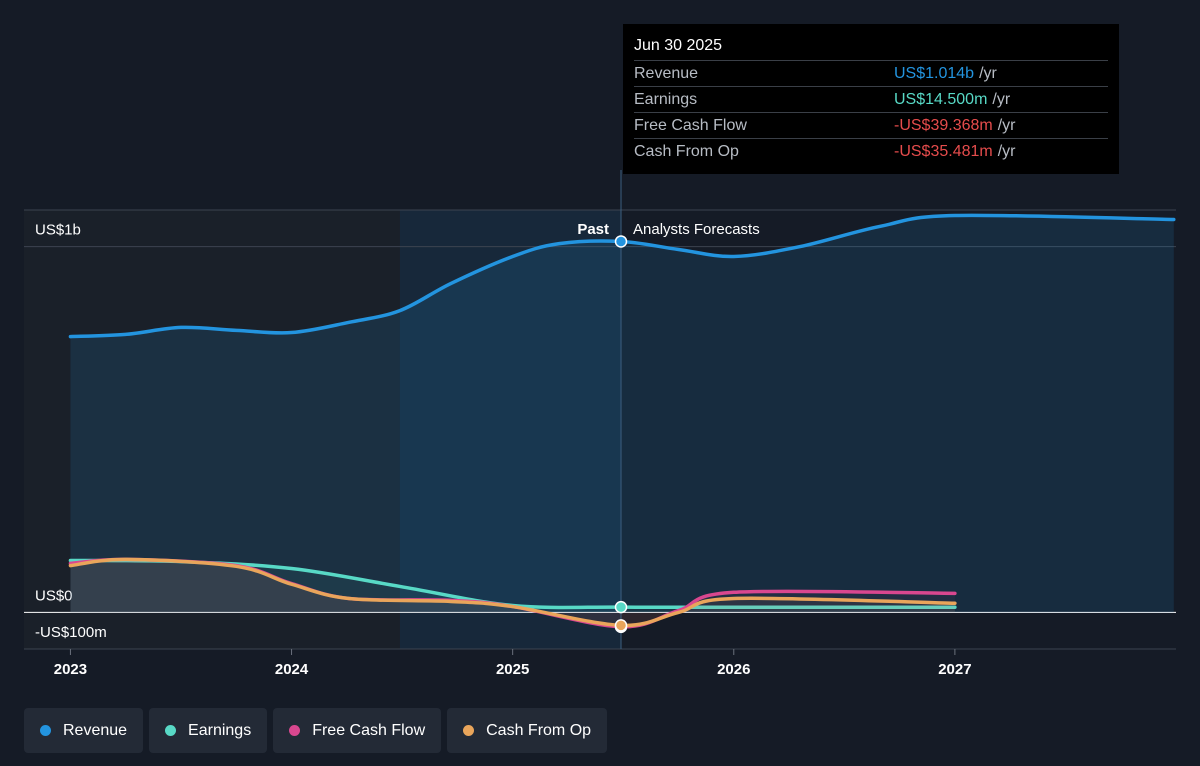  I want to click on legend-item: Free Cash Flow, so click(357, 730).